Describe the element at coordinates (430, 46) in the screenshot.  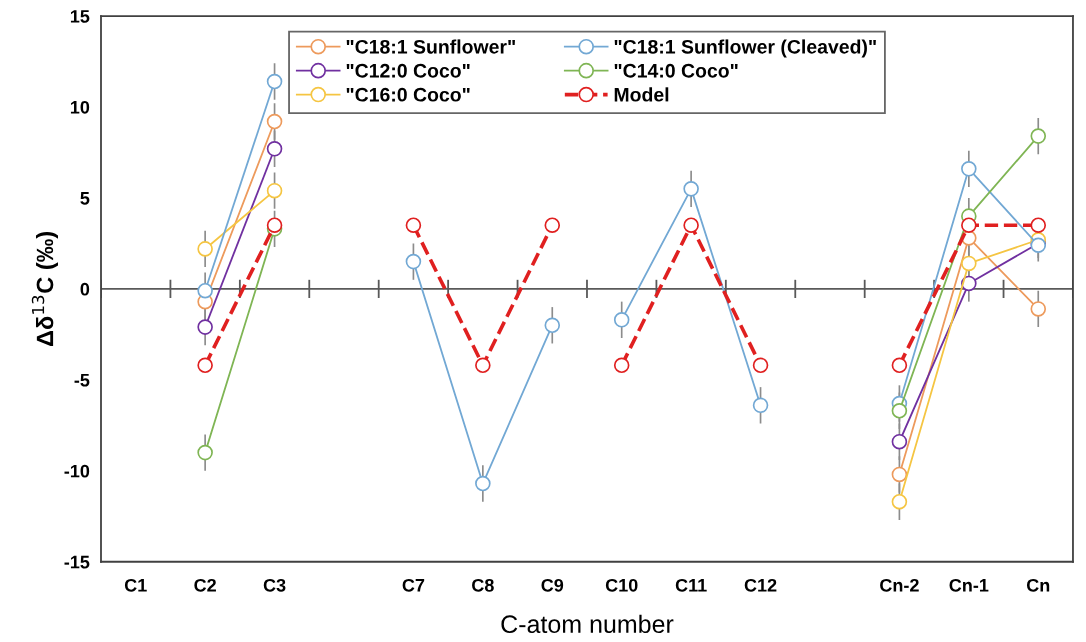
I see `legend-label: "C18:1 Sunflower"` at that location.